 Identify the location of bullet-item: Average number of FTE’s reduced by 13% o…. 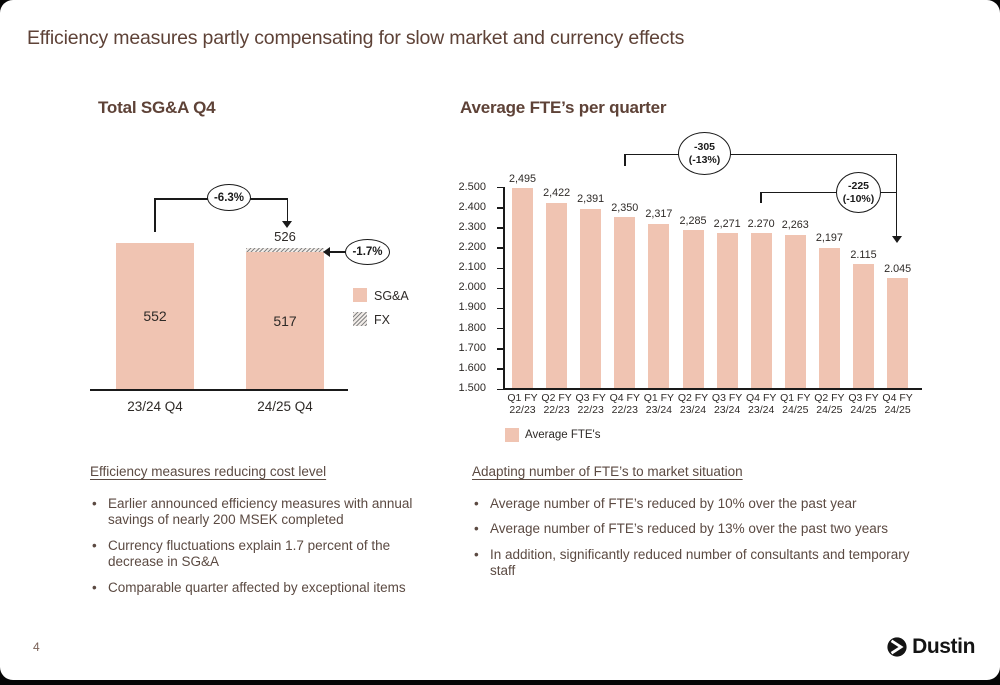
(702, 529).